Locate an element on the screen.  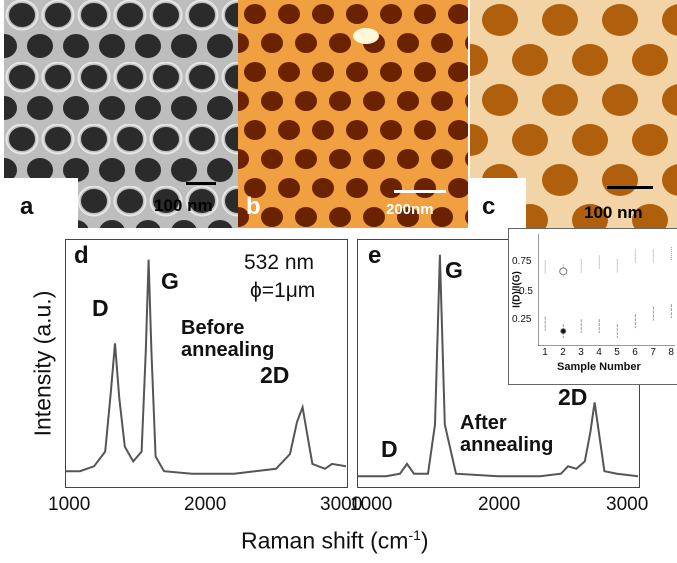
peak-label-e-2D: 2D is located at coordinates (573, 397).